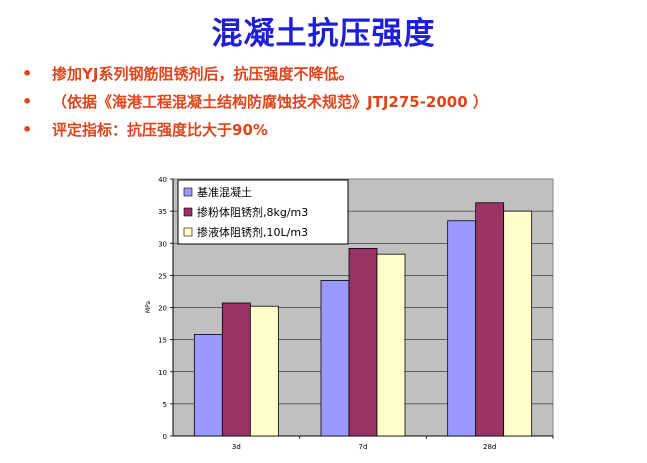 The image size is (647, 463). I want to click on x-tick-label: 7d, so click(363, 447).